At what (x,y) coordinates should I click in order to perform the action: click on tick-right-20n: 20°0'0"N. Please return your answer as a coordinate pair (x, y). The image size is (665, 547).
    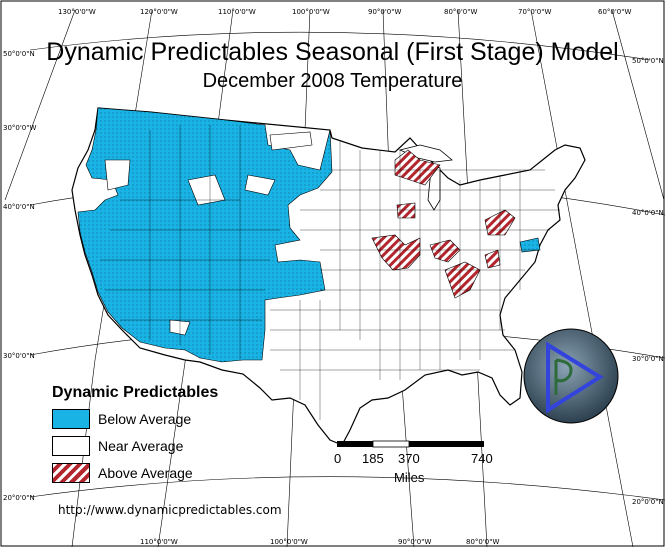
    Looking at the image, I should click on (648, 502).